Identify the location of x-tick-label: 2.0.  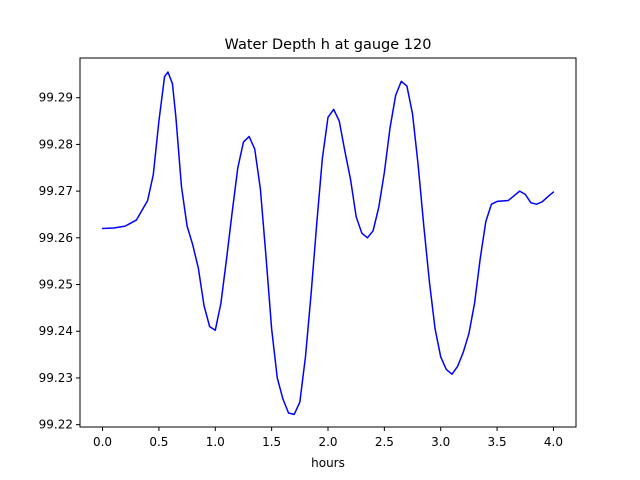
(327, 442).